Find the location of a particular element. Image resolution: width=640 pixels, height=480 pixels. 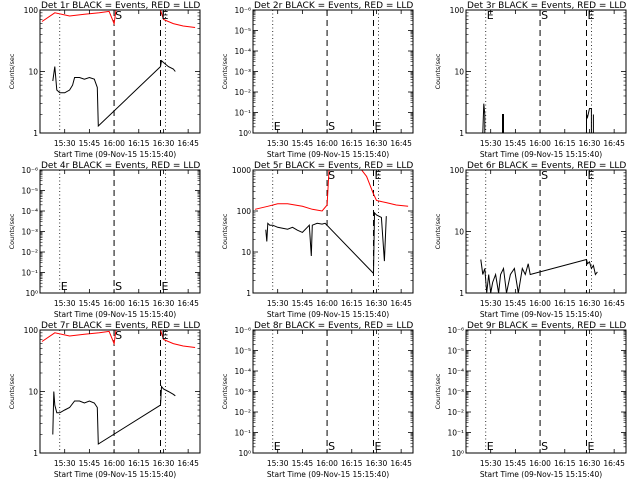

panel-title: Det 3r BLACK = Events, RED = LLD is located at coordinates (546, 6).